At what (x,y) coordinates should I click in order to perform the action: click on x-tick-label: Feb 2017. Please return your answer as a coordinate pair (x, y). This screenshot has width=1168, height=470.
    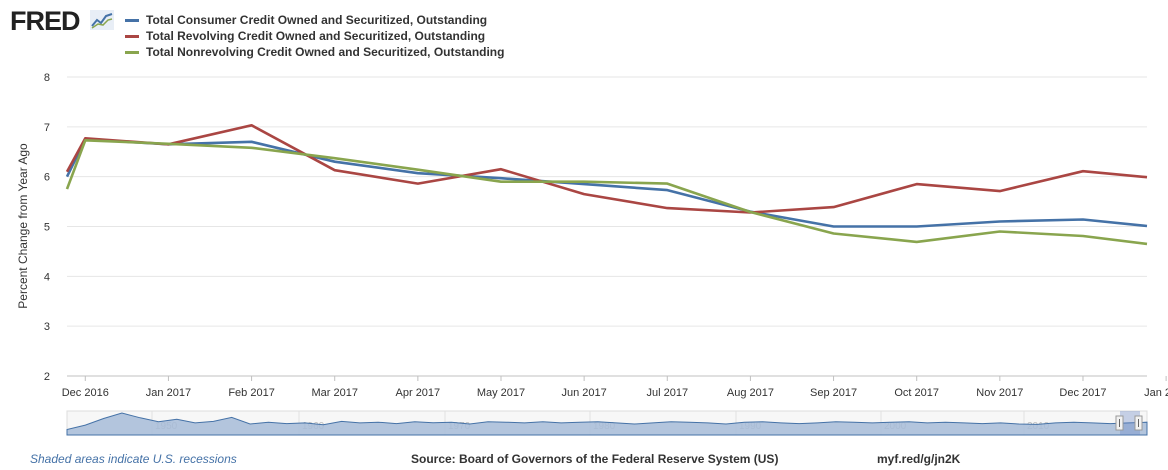
    Looking at the image, I should click on (251, 393).